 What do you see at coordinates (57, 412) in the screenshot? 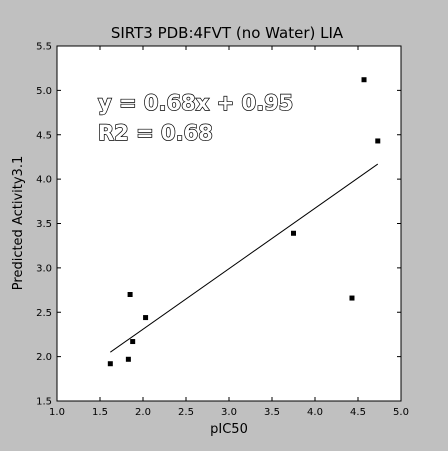
I see `x-tick-label: 1.0` at bounding box center [57, 412].